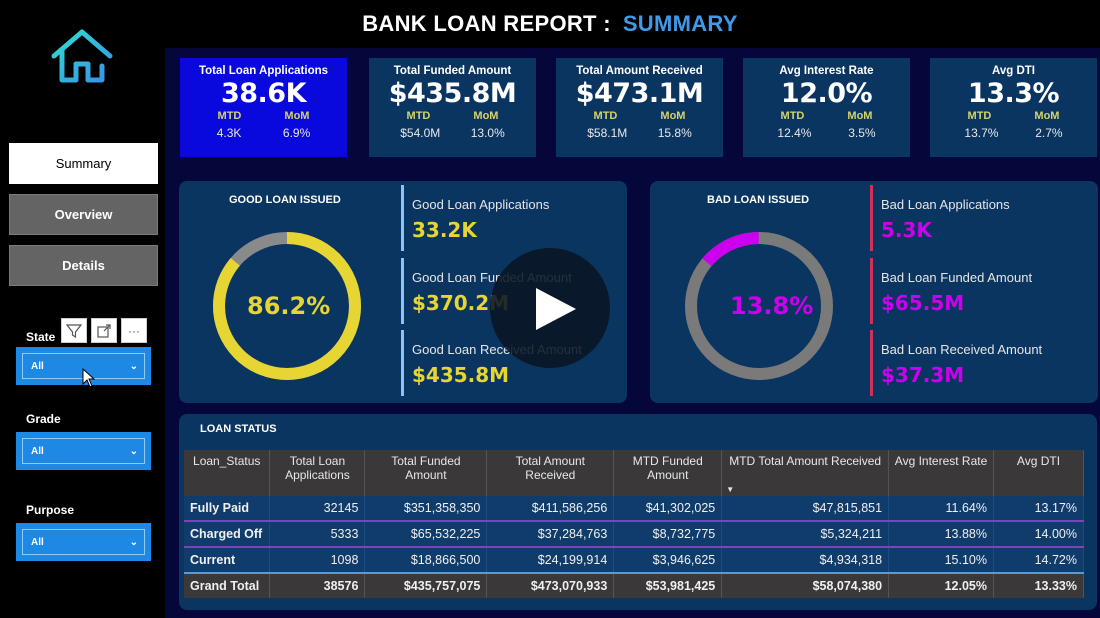 The image size is (1100, 618). Describe the element at coordinates (550, 308) in the screenshot. I see `video-play-button` at that location.